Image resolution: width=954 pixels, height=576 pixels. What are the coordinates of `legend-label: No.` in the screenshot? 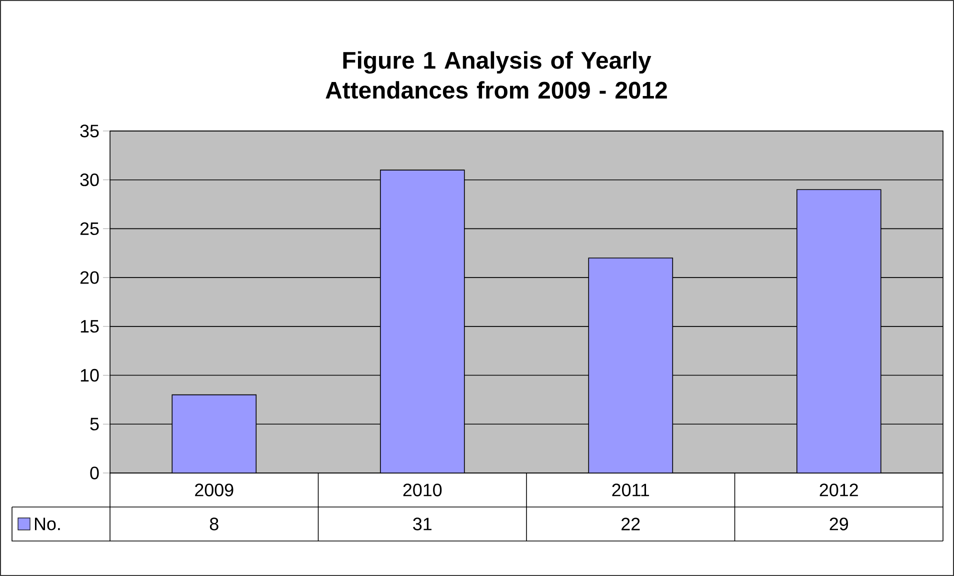 It's located at (47, 524).